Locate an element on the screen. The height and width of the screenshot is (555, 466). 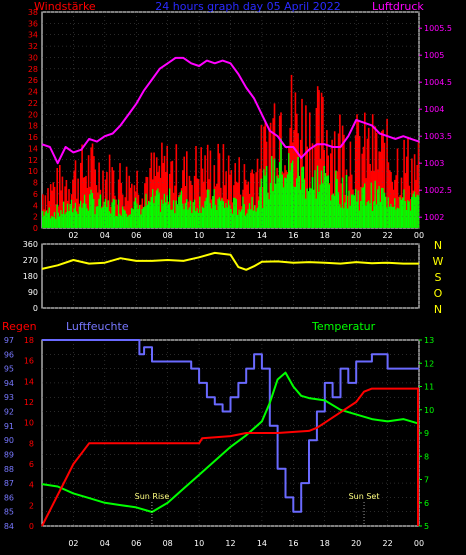
wind-tick-label: 10 is located at coordinates (33, 171).